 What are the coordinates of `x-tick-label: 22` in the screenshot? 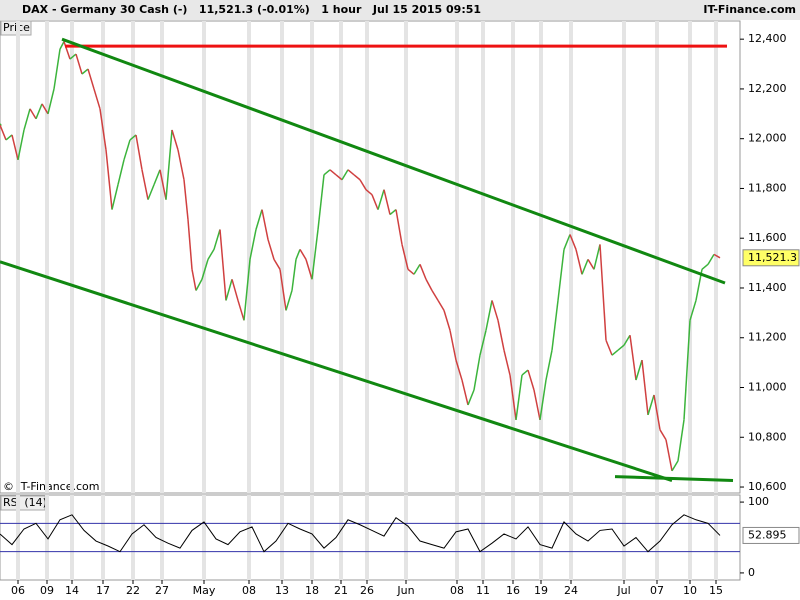 It's located at (133, 590).